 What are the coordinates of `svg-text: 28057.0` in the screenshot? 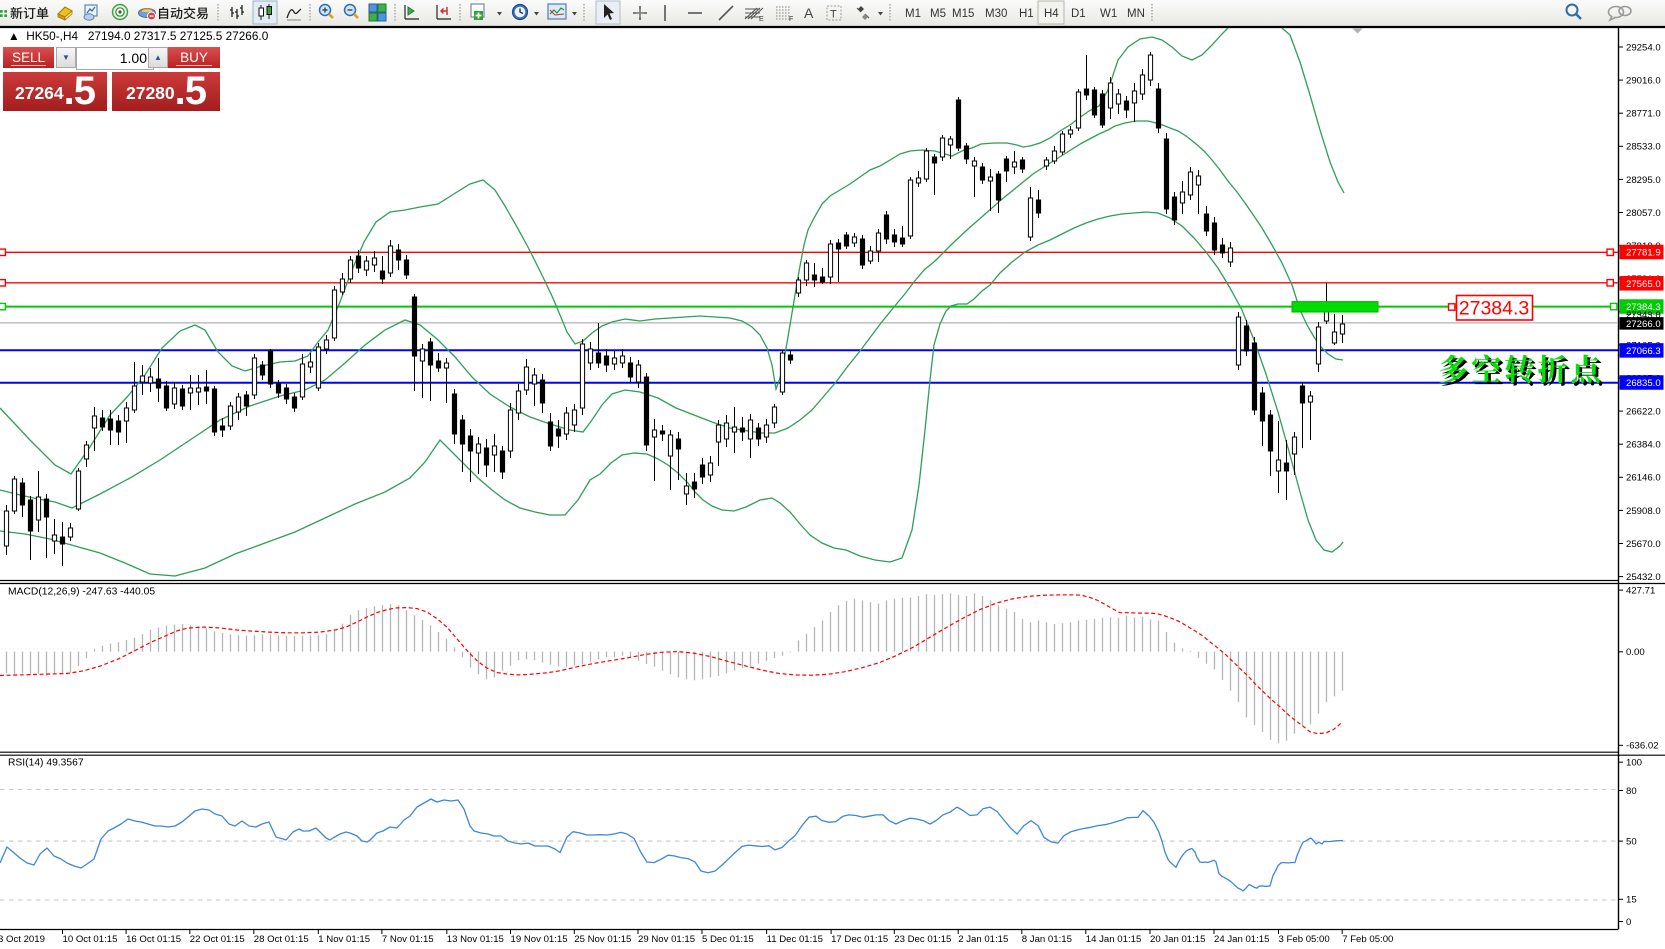 It's located at (1643, 213).